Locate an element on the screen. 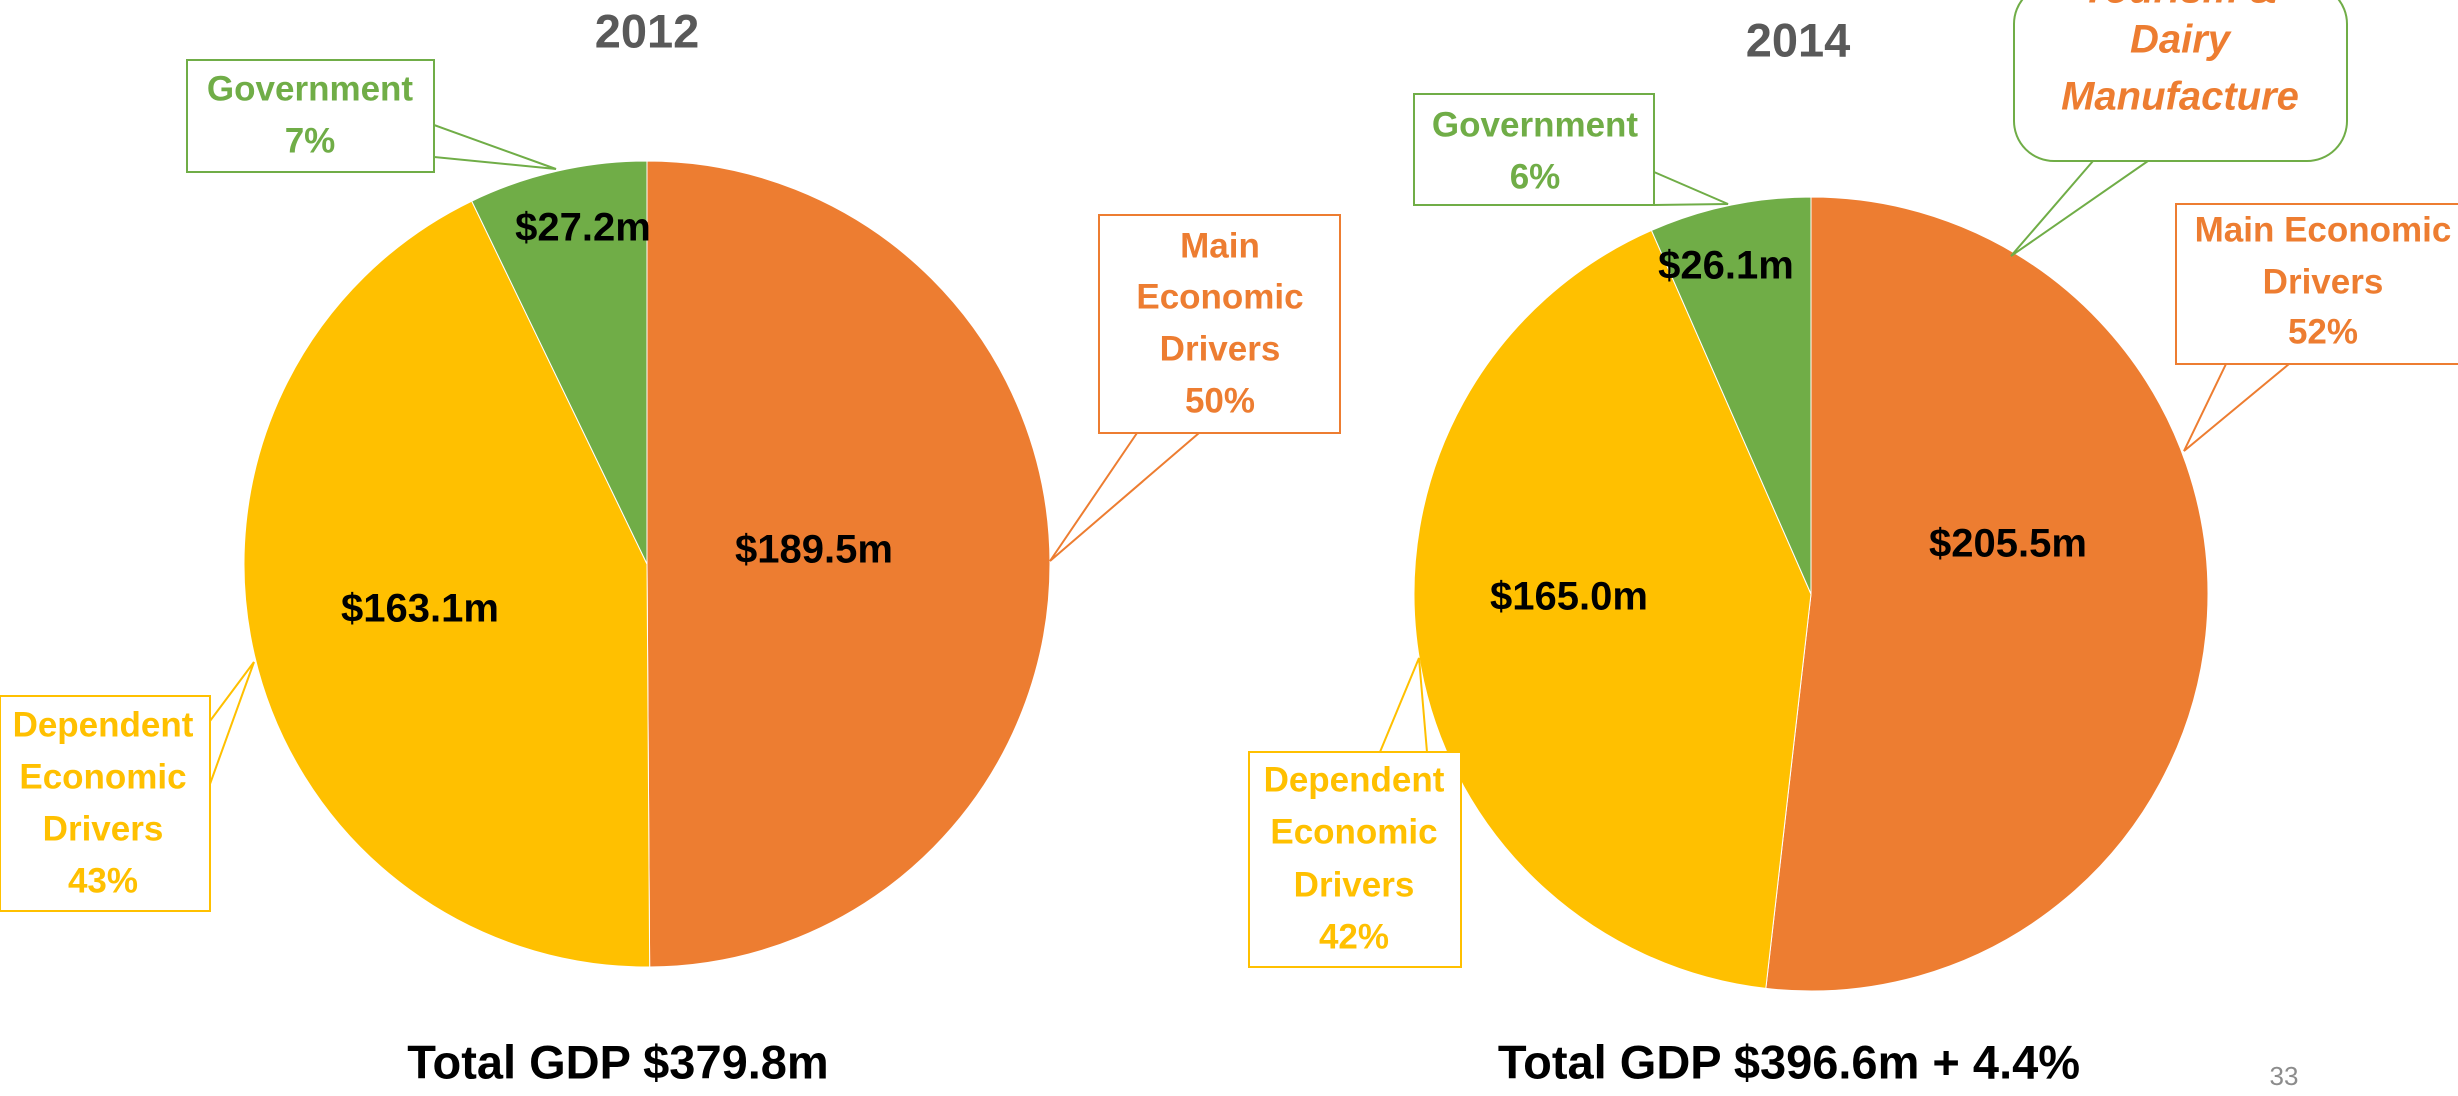 This screenshot has height=1096, width=2458. chart-title: 2014 is located at coordinates (1798, 39).